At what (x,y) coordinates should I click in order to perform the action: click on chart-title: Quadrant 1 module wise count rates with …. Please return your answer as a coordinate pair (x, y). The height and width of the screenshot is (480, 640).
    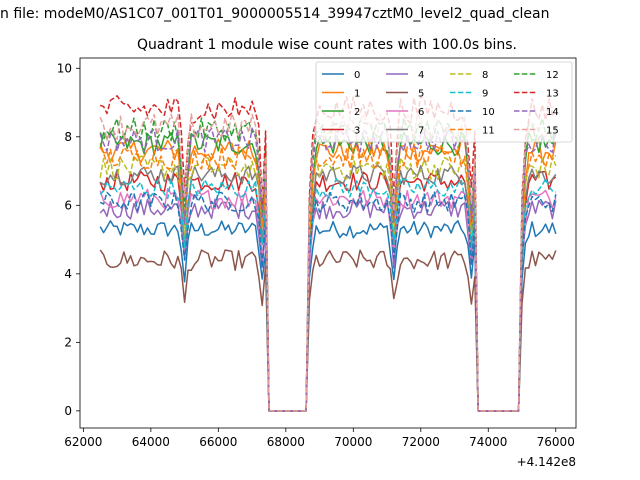
    Looking at the image, I should click on (327, 45).